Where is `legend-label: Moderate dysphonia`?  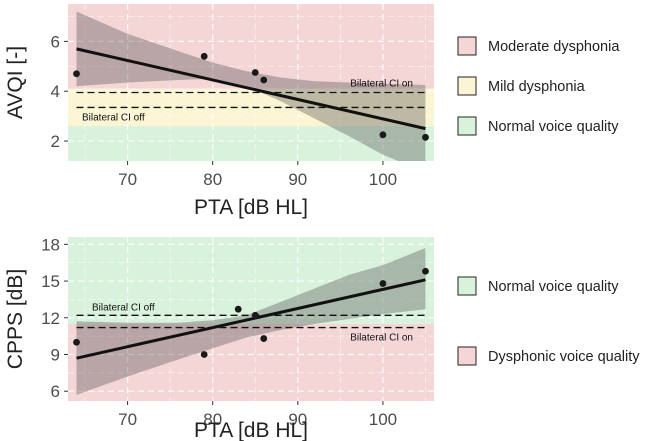
legend-label: Moderate dysphonia is located at coordinates (554, 47).